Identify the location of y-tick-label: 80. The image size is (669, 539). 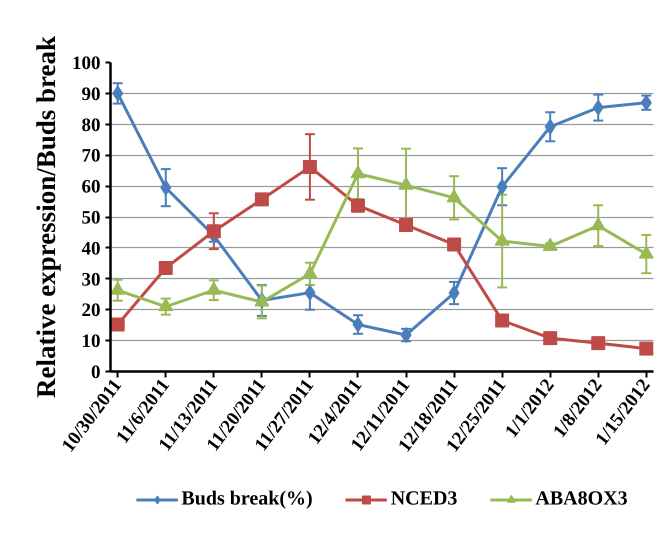
(91, 125).